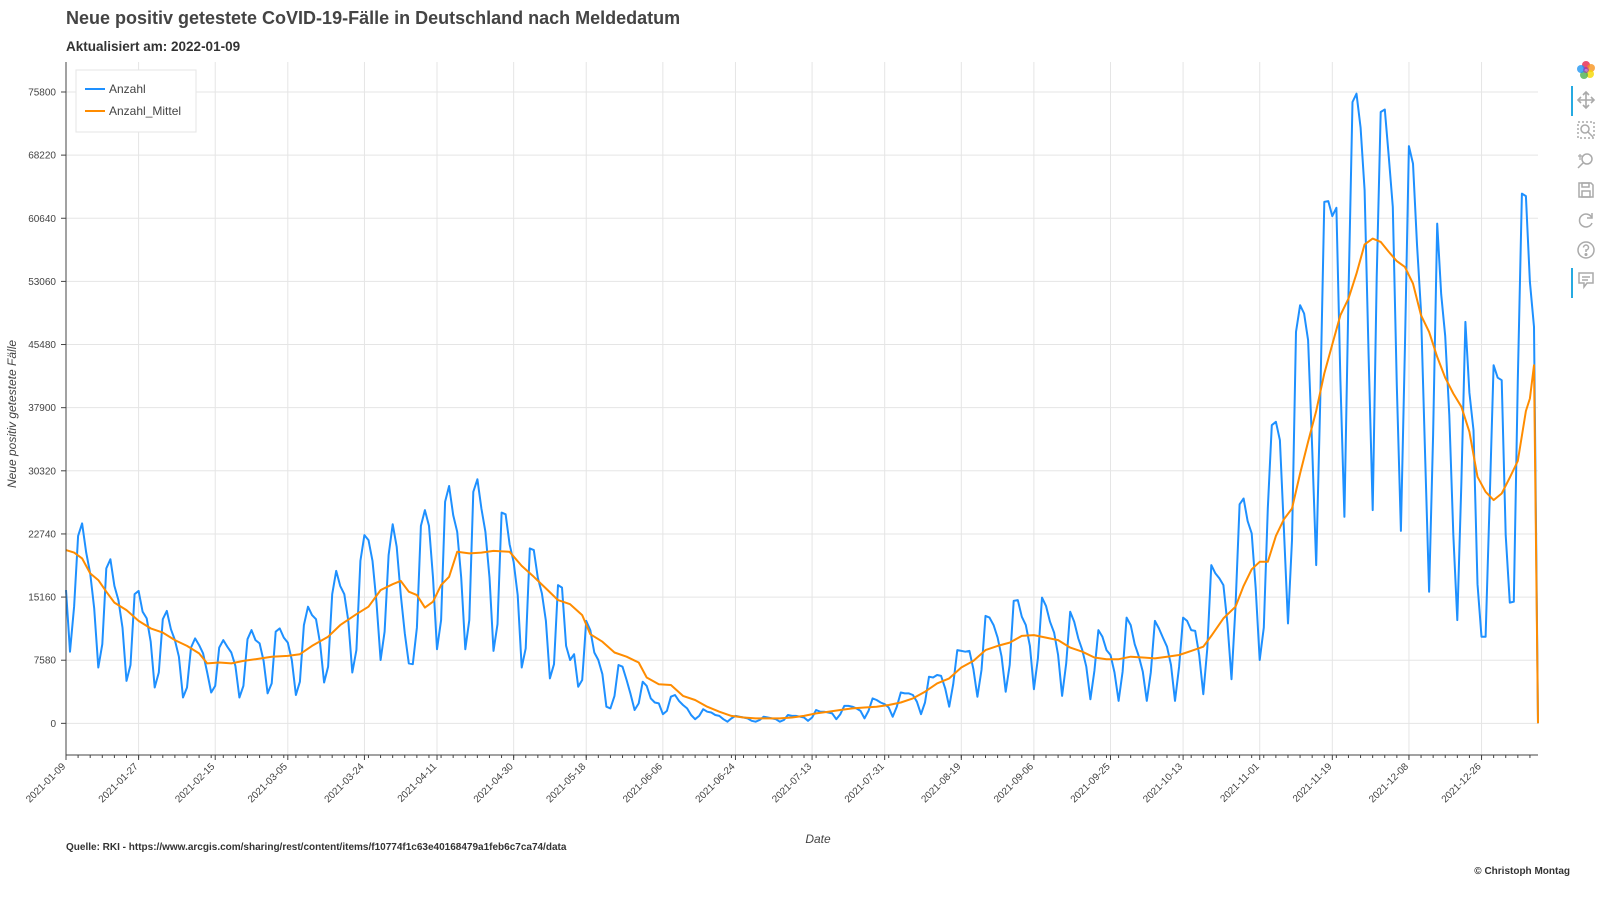  I want to click on x-tick-label: 2021-12-08, so click(1389, 783).